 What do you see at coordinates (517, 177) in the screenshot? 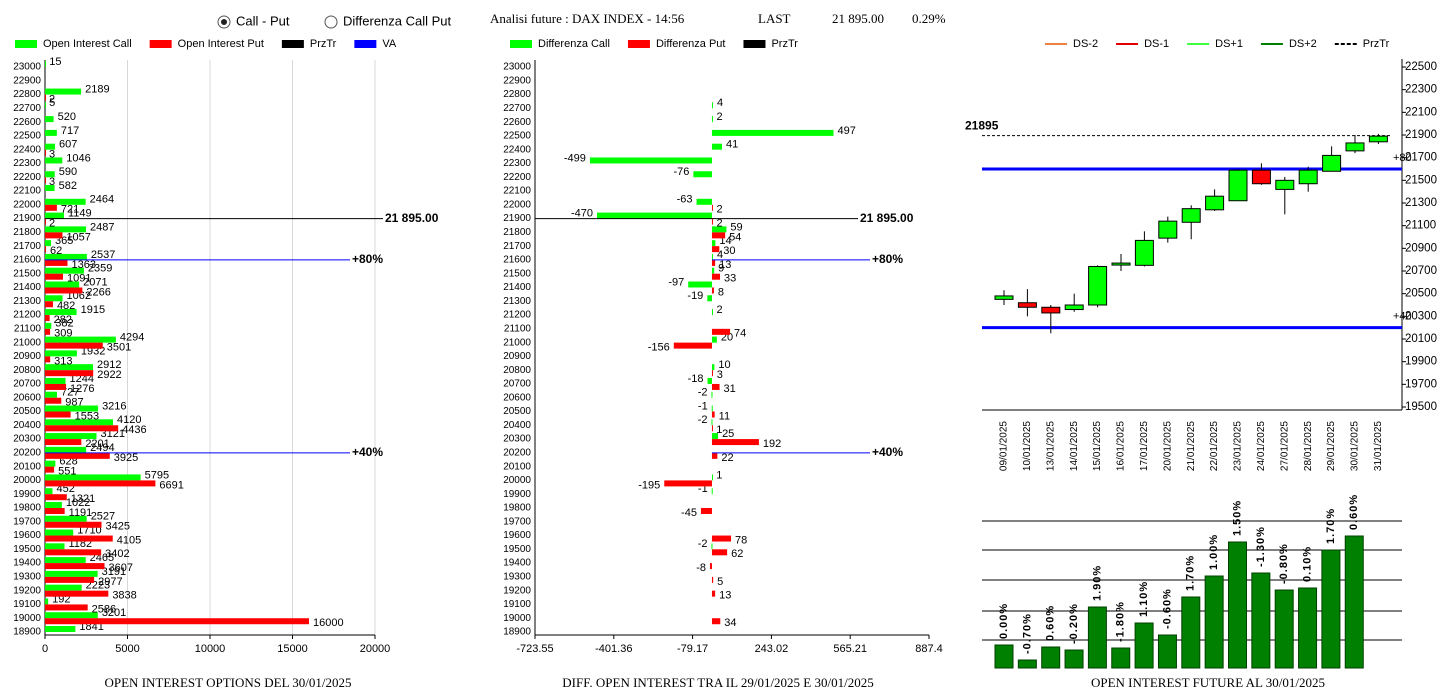
I see `y-tick-label: 22200` at bounding box center [517, 177].